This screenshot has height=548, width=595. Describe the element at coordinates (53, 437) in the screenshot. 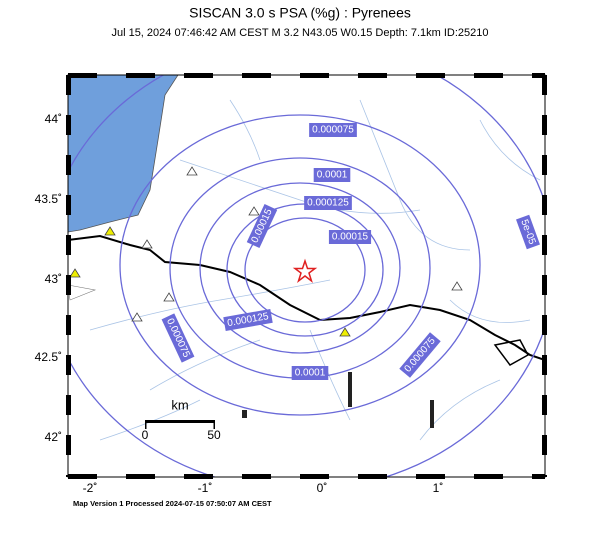

I see `lat-label: 42˚` at that location.